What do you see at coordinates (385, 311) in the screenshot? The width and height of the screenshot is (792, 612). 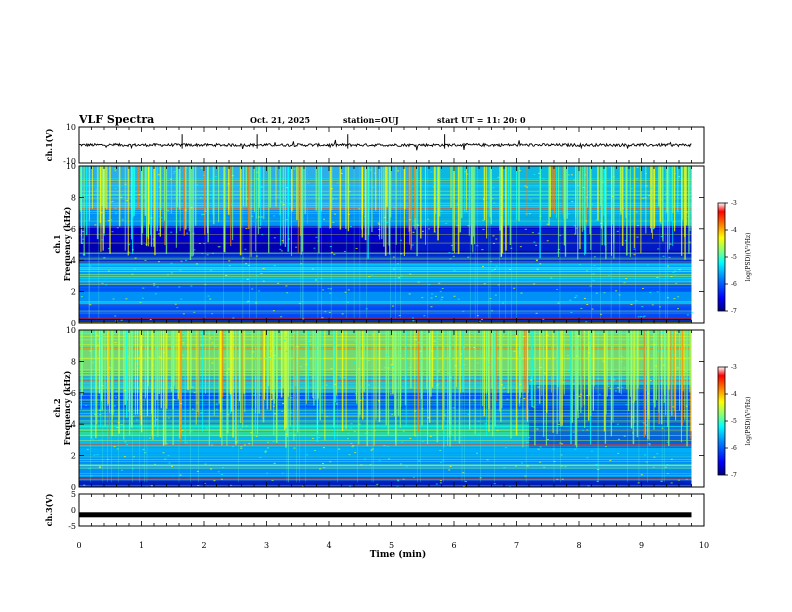 I see `spectrogram-band` at bounding box center [385, 311].